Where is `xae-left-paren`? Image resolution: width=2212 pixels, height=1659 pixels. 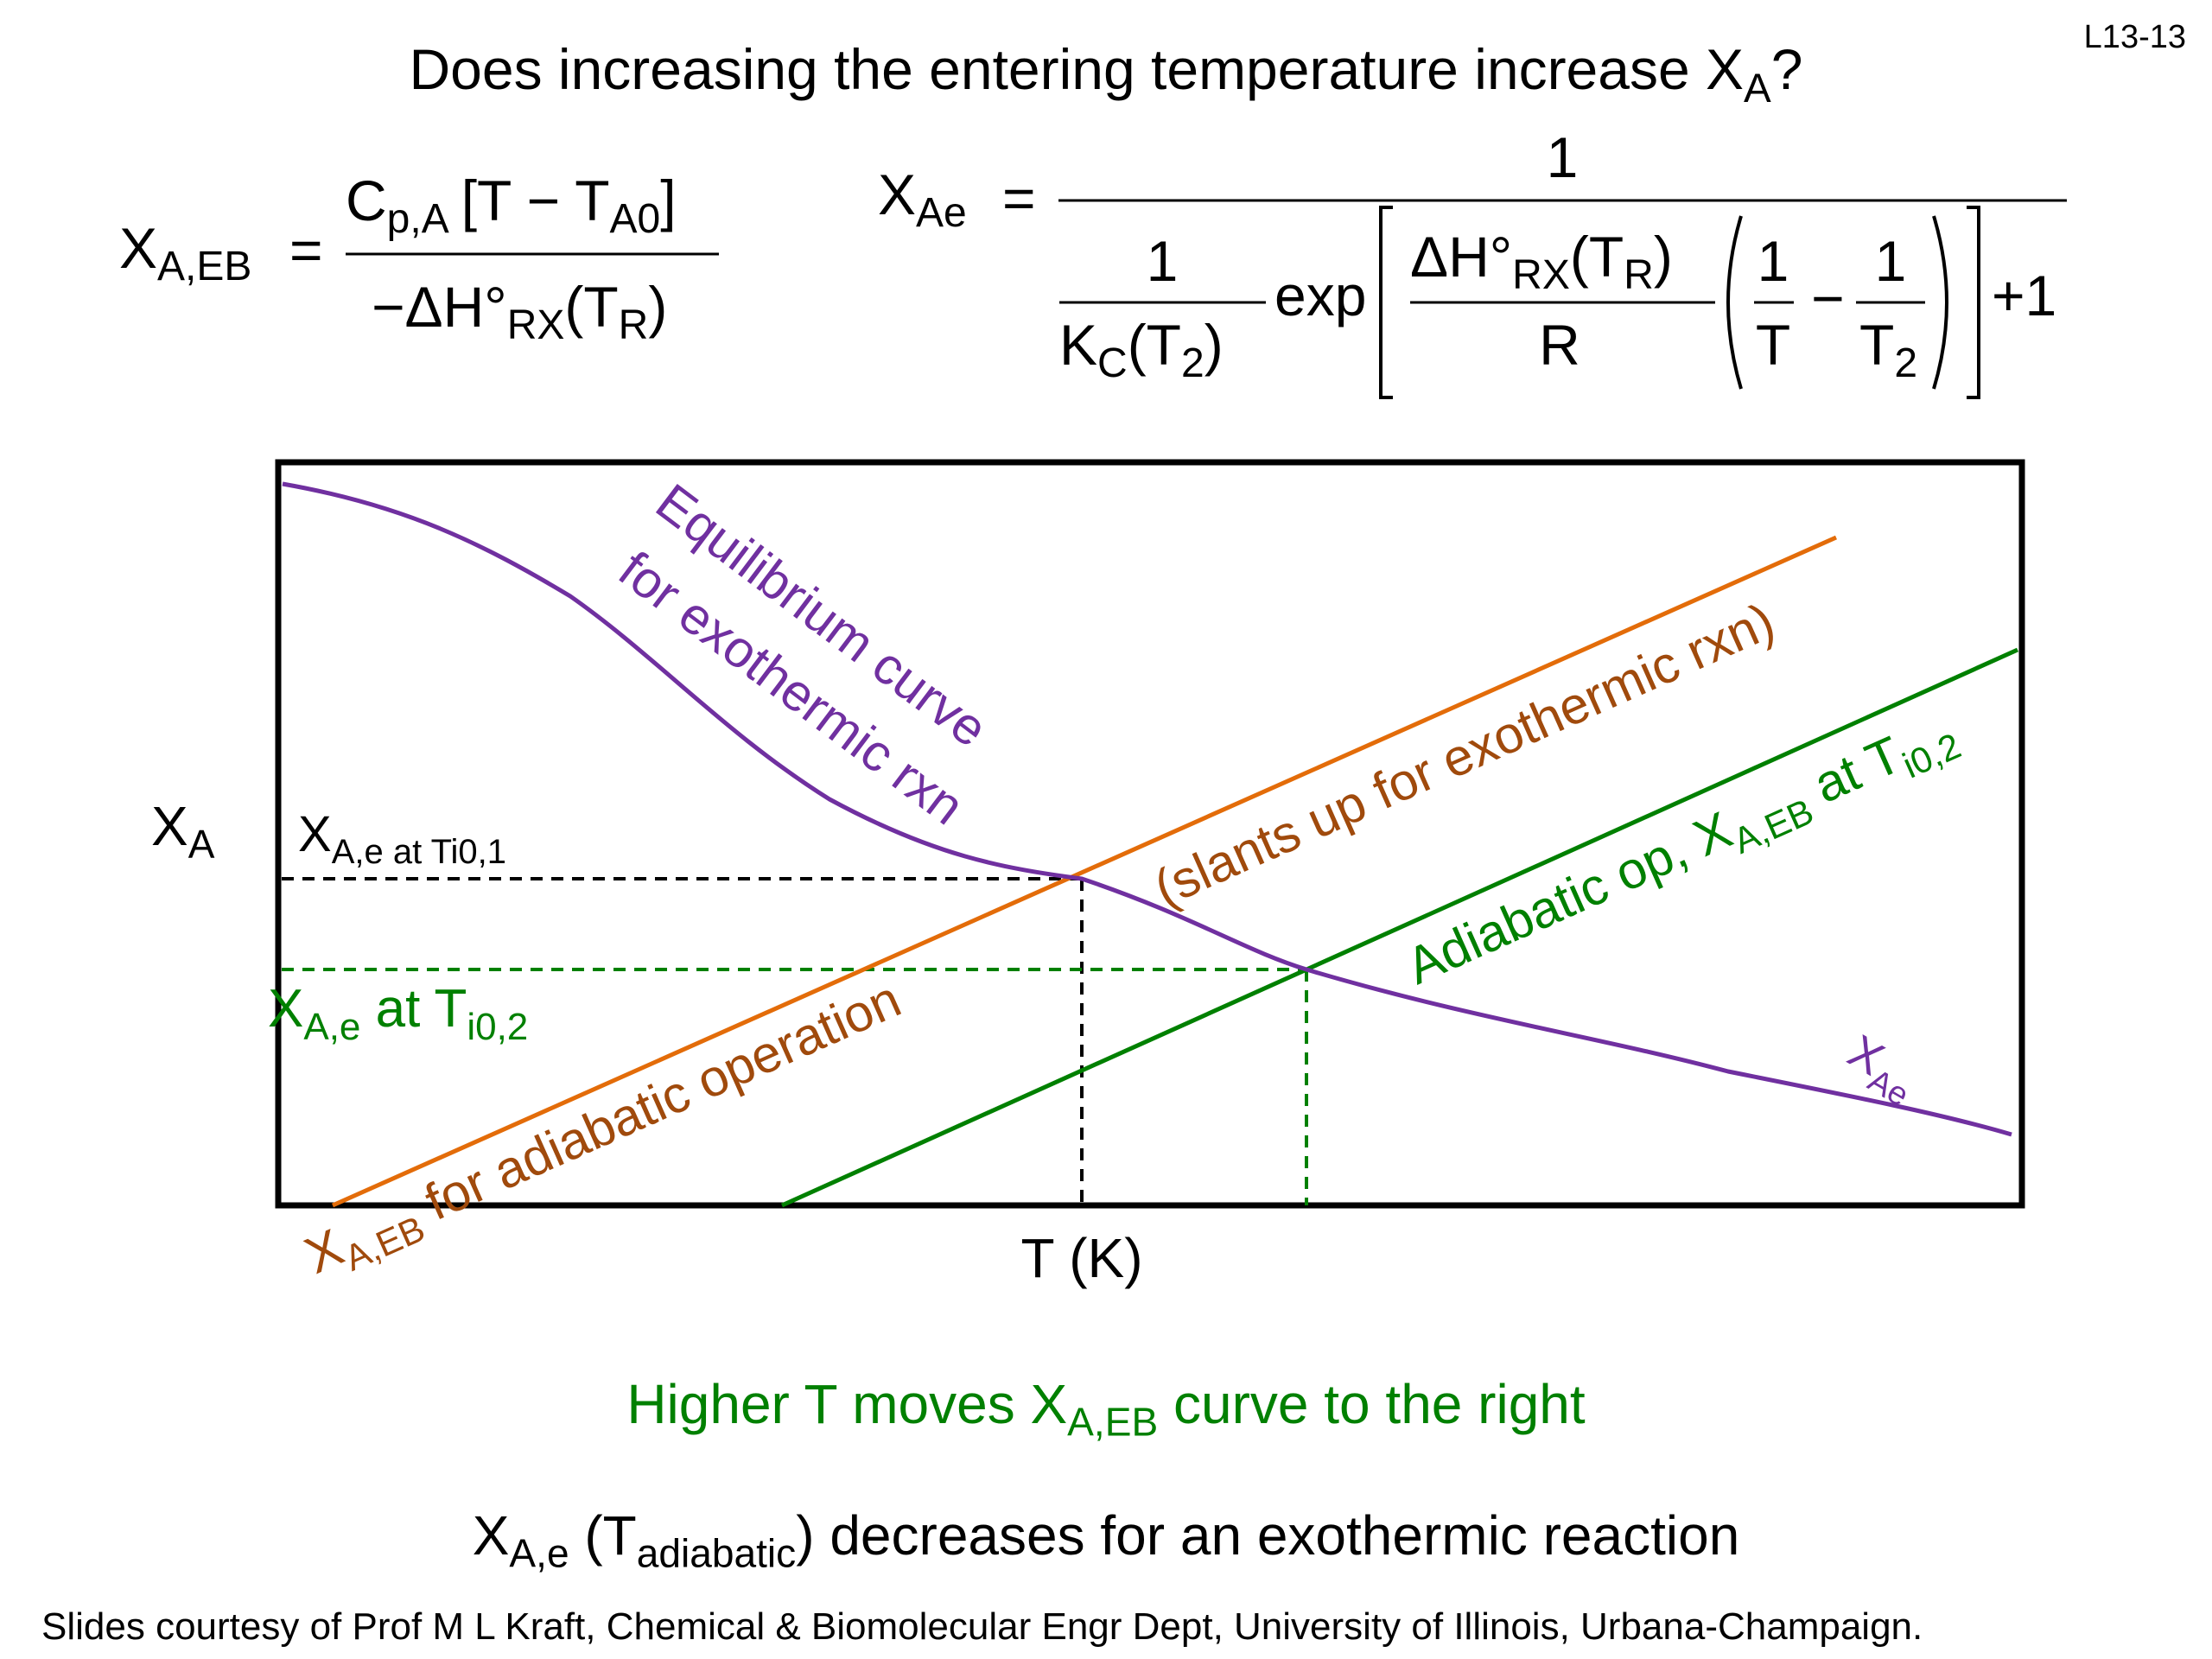 xae-left-paren is located at coordinates (1734, 302).